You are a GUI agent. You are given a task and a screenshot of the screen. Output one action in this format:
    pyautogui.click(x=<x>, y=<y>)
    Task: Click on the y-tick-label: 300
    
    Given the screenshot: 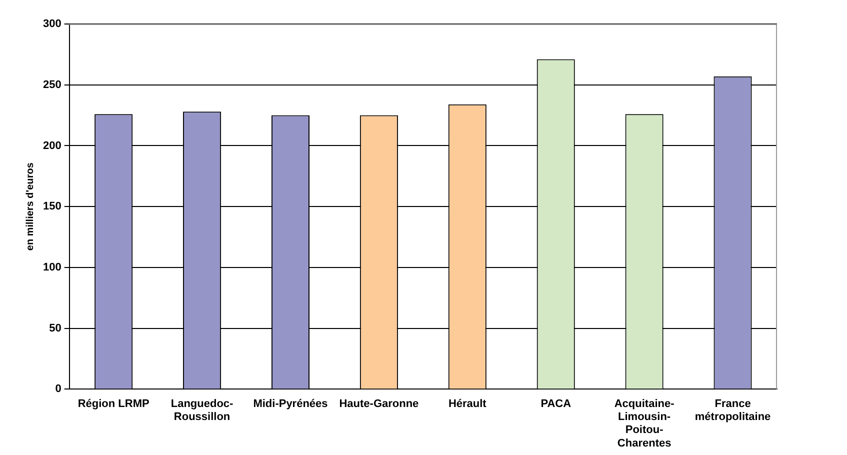 What is the action you would take?
    pyautogui.click(x=52, y=24)
    